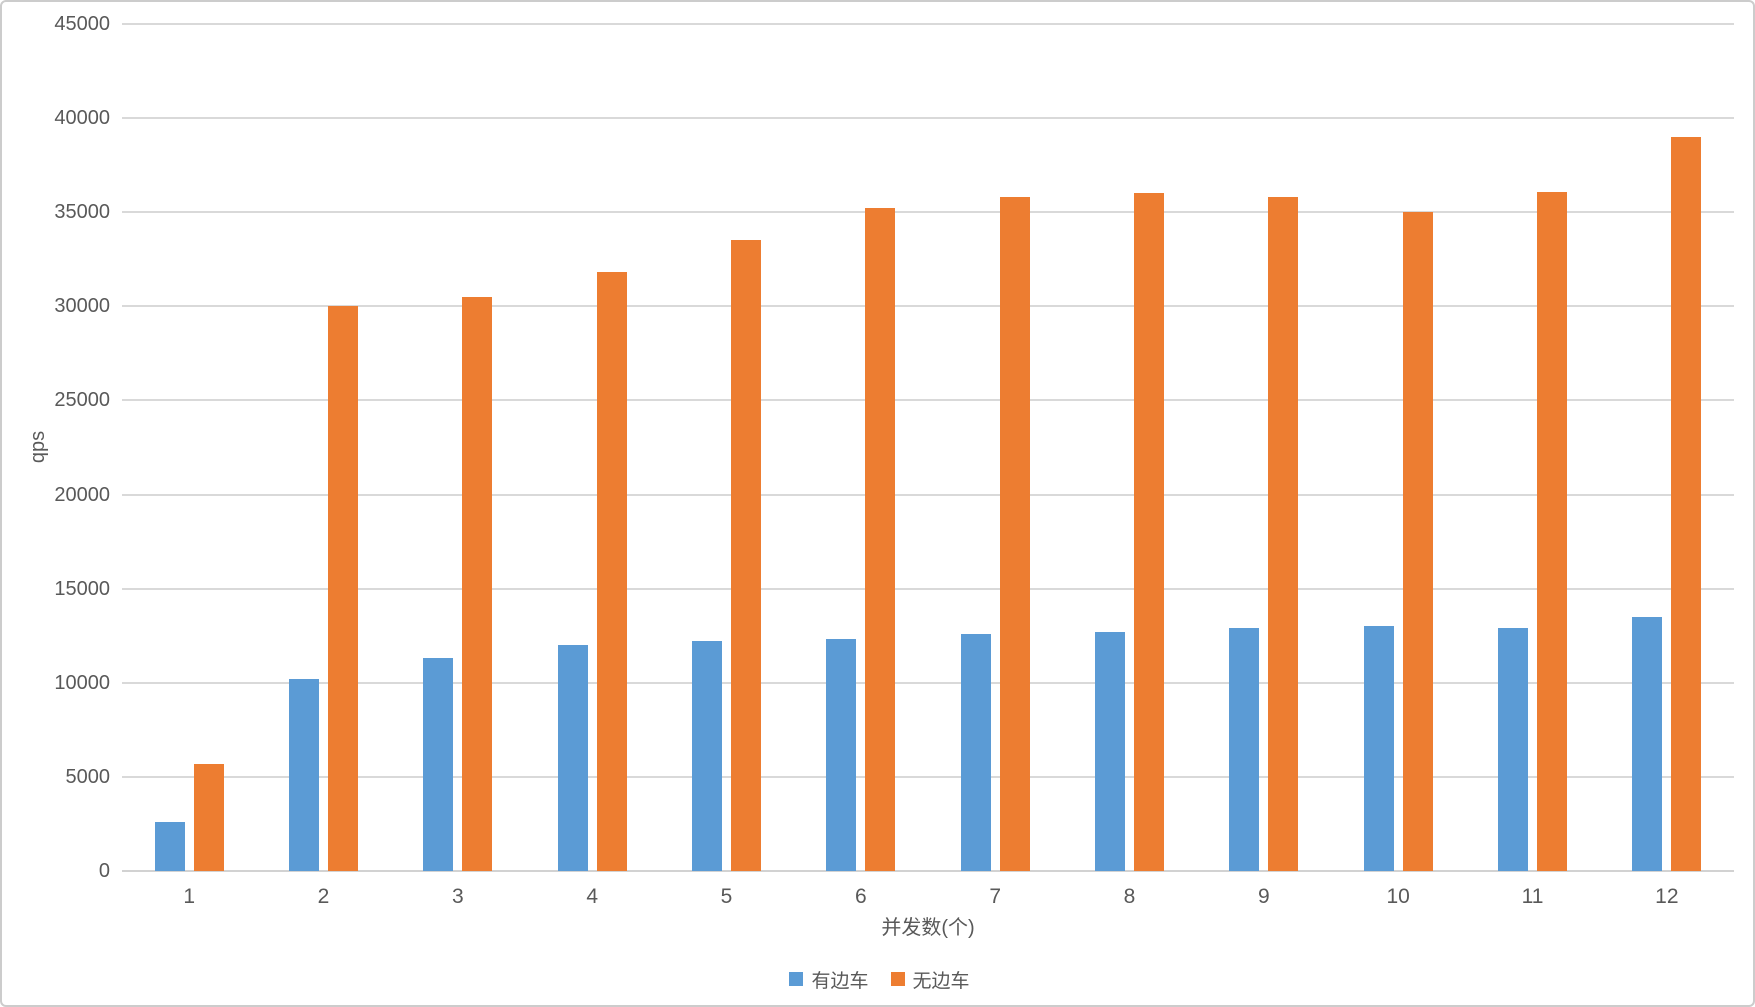 The height and width of the screenshot is (1007, 1755). What do you see at coordinates (975, 752) in the screenshot?
I see `bar-s0-cat7` at bounding box center [975, 752].